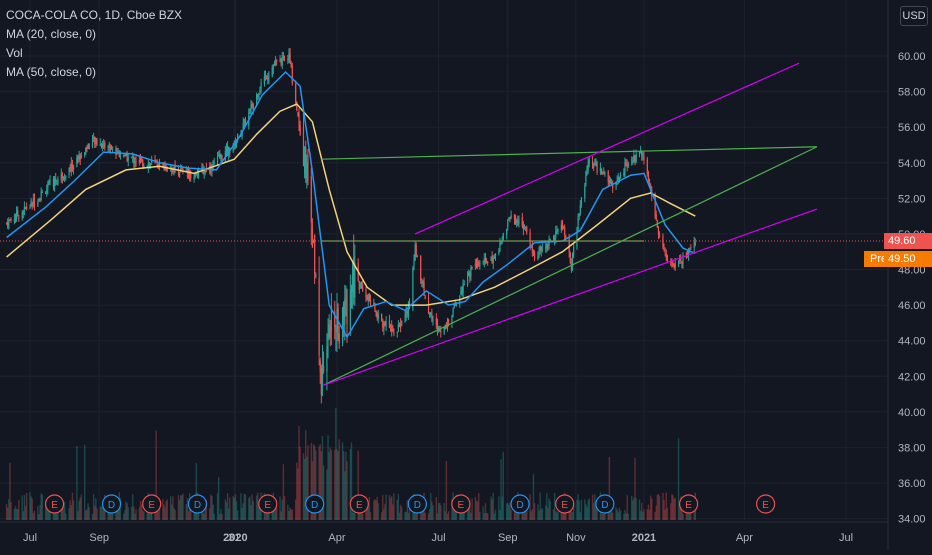 The width and height of the screenshot is (932, 555). What do you see at coordinates (51, 72) in the screenshot?
I see `ma50-legend: MA (50, close, 0)` at bounding box center [51, 72].